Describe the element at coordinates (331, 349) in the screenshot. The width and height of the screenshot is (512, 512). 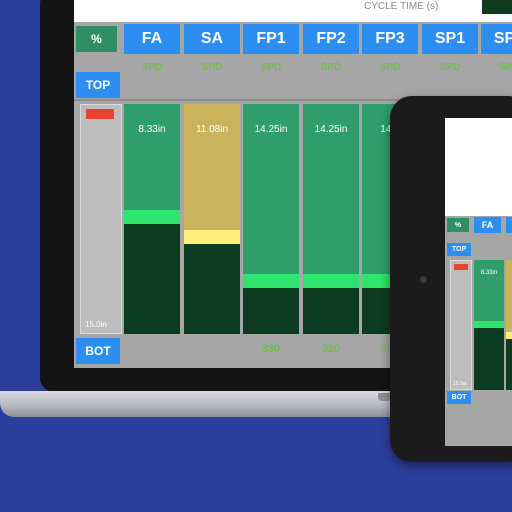
I see `column-bottom-value: 320` at that location.